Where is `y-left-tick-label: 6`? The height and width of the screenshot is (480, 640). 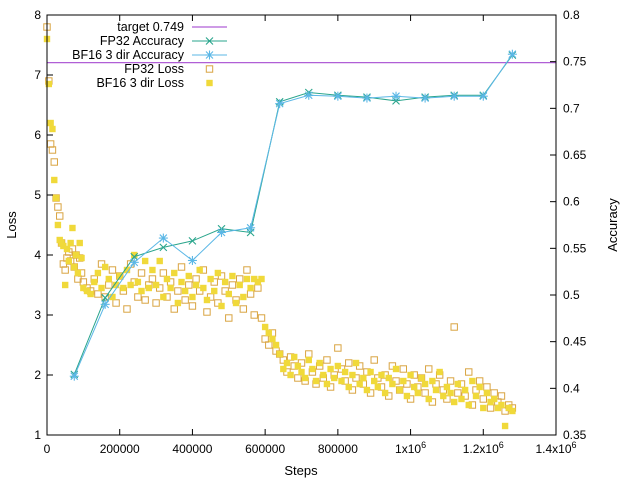
y-left-tick-label: 6 is located at coordinates (37, 135).